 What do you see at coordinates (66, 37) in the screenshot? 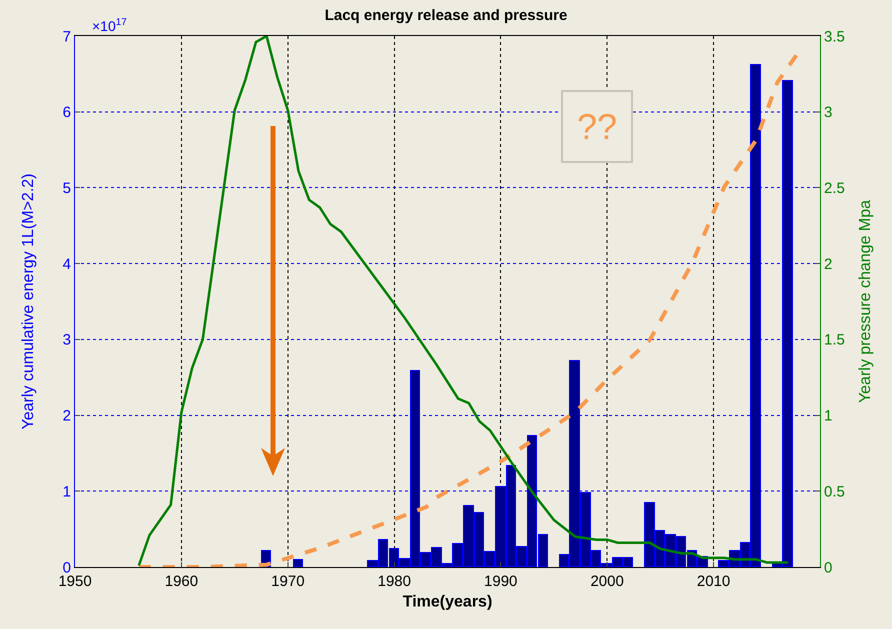
I see `y-tick-label: 7` at bounding box center [66, 37].